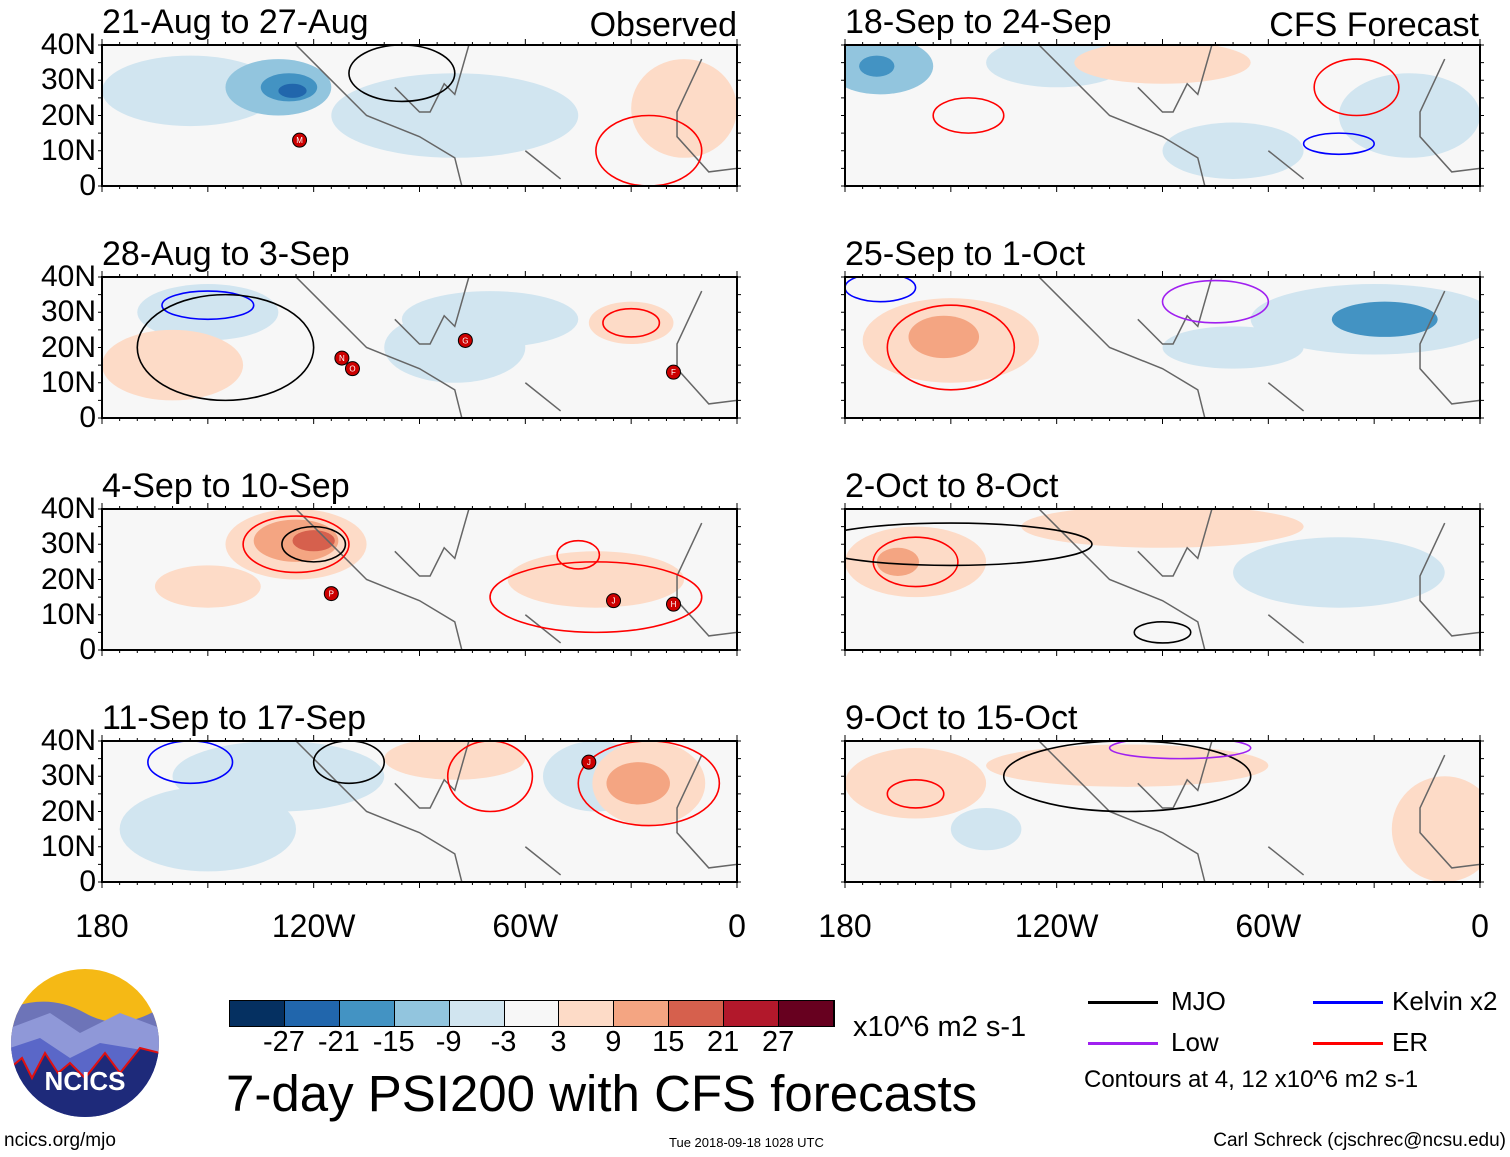 This screenshot has width=1510, height=1157. Describe the element at coordinates (668, 1042) in the screenshot. I see `colorbar-label: 15` at that location.